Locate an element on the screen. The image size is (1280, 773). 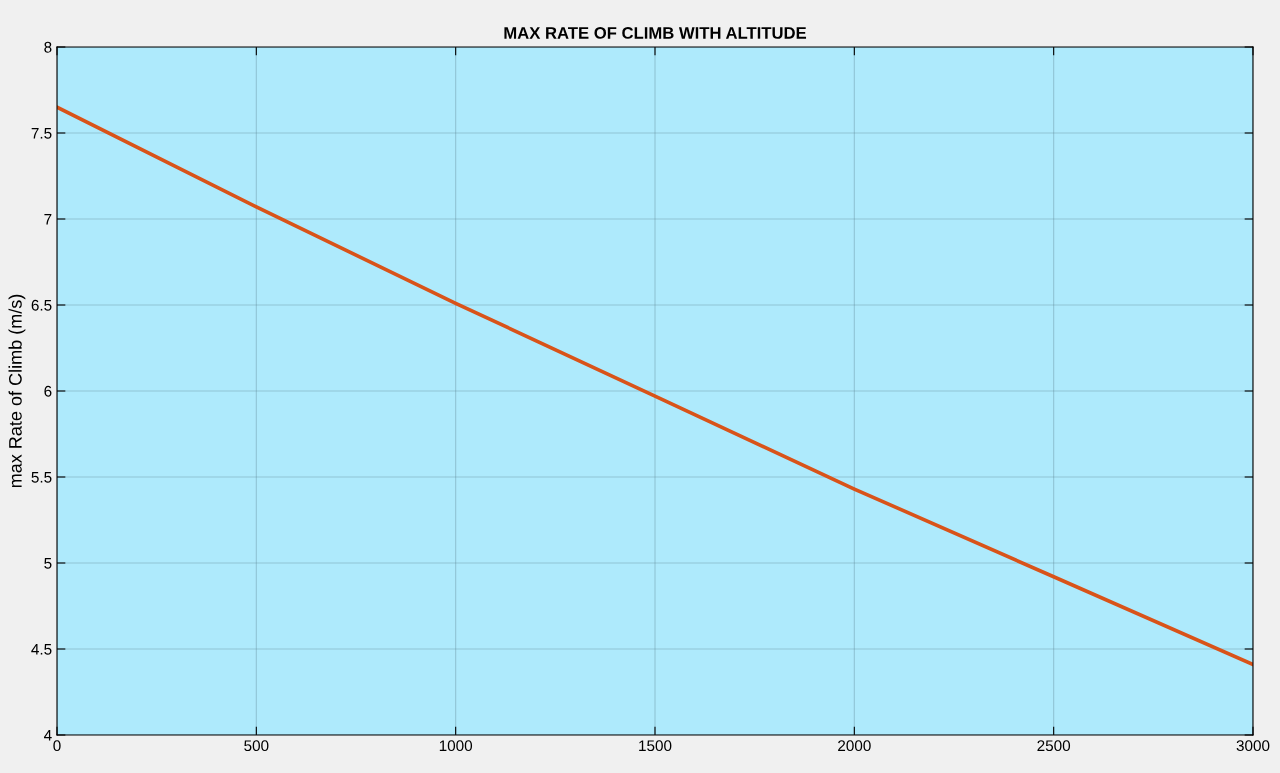
y-tick-label: 6 is located at coordinates (48, 391).